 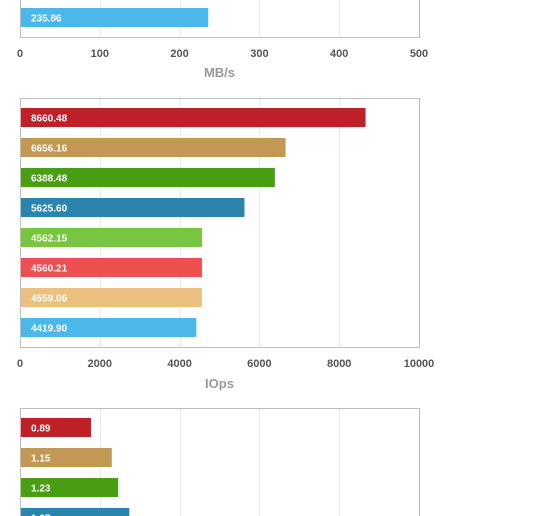 What do you see at coordinates (49, 149) in the screenshot?
I see `data-label: 6656.16` at bounding box center [49, 149].